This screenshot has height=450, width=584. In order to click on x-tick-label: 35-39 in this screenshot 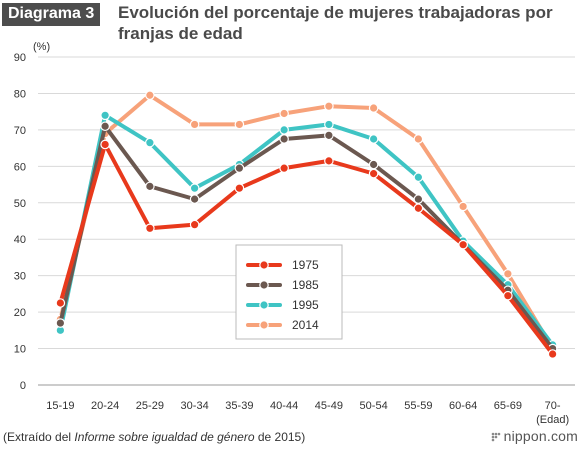, I will do `click(239, 406)`.